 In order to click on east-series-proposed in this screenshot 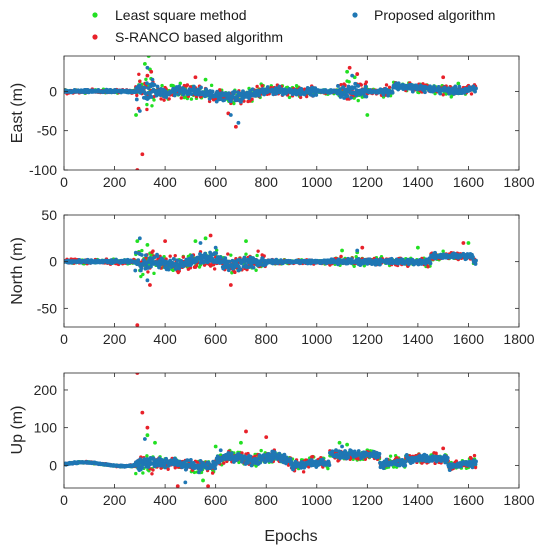, I will do `click(271, 95)`.